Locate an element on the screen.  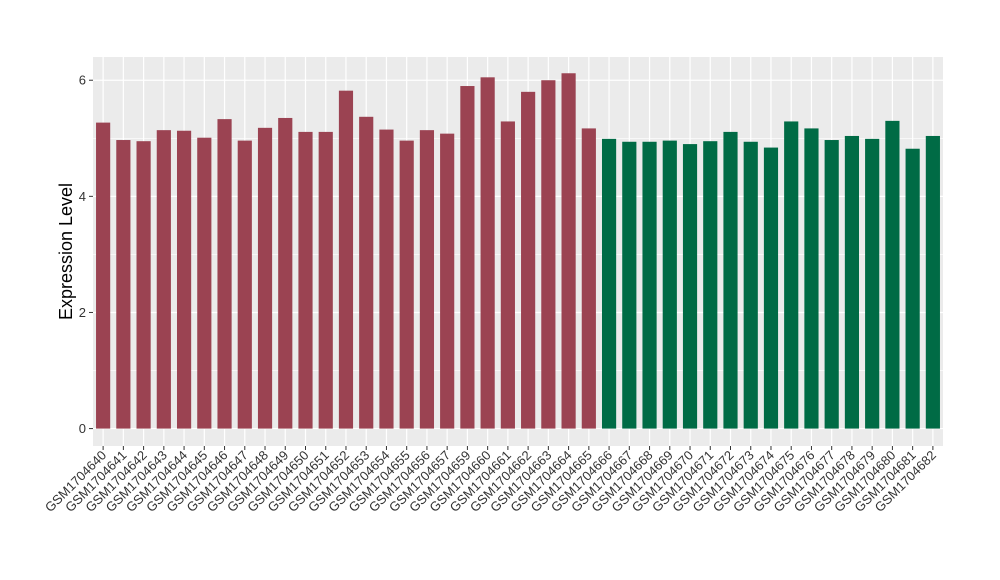
bar-GSM1704653 is located at coordinates (366, 272).